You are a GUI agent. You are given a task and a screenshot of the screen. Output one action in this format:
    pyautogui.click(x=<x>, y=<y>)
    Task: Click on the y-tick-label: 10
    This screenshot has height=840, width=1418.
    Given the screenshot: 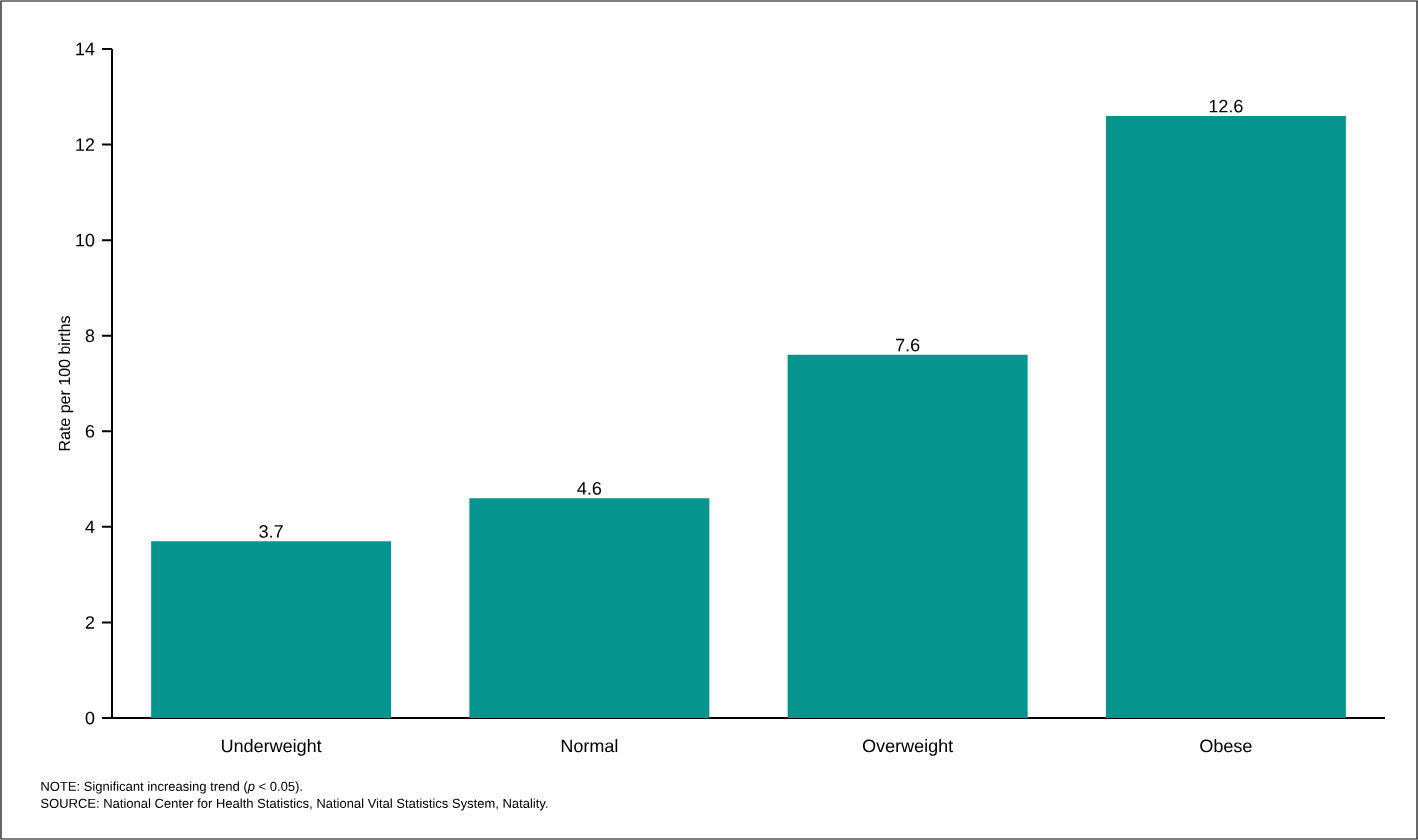 What is the action you would take?
    pyautogui.click(x=85, y=240)
    